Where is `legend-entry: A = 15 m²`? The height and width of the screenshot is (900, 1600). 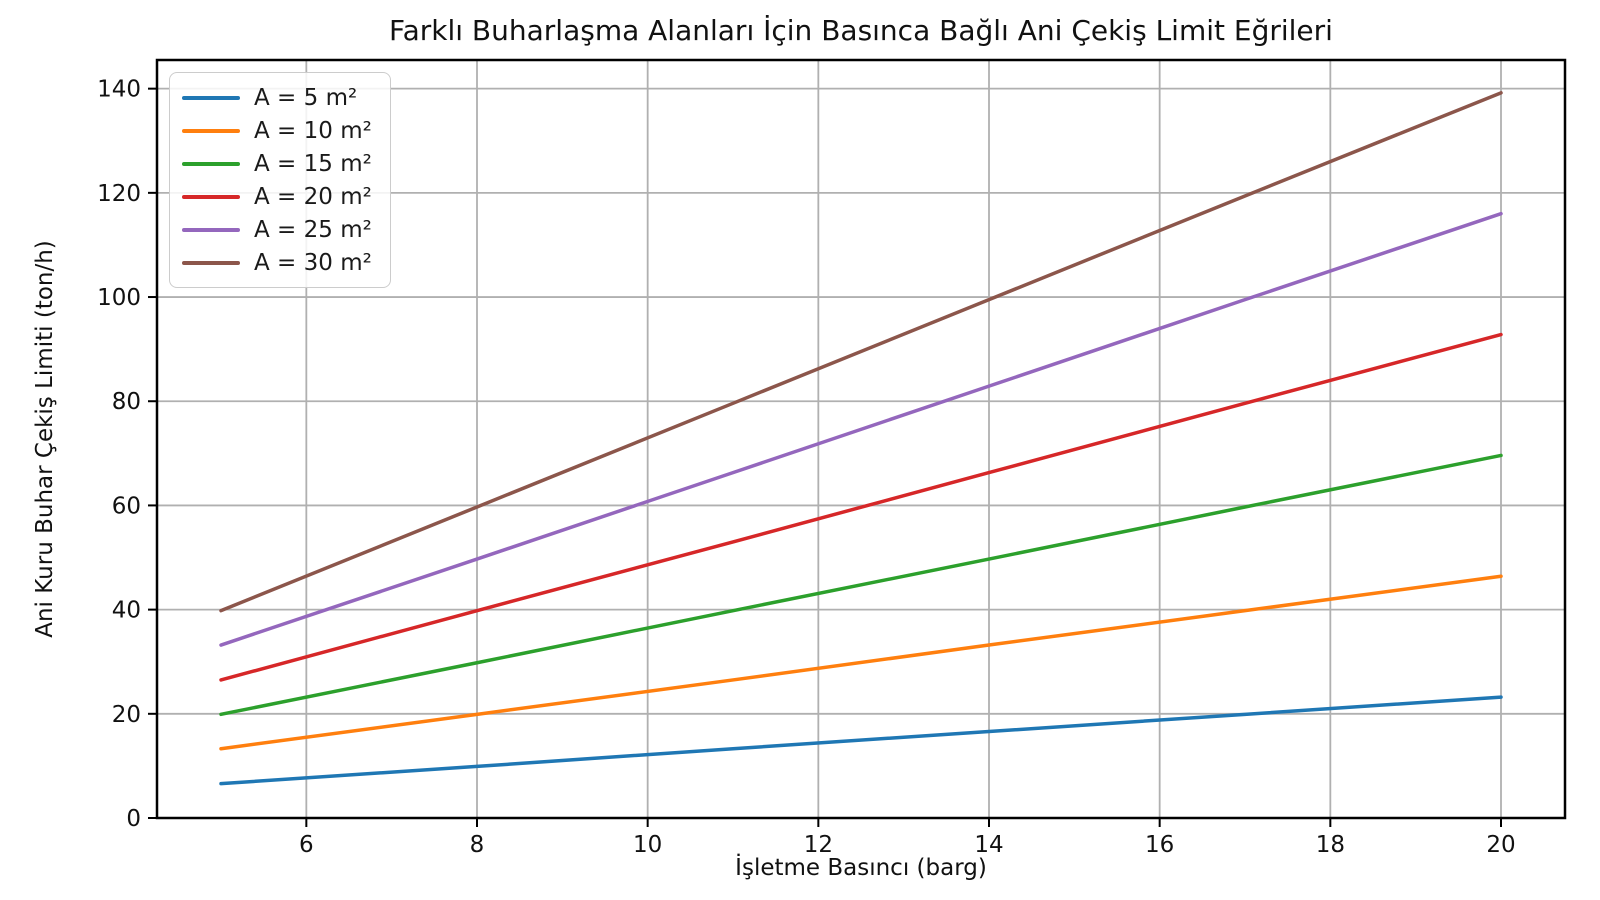
legend-entry: A = 15 m² is located at coordinates (277, 163).